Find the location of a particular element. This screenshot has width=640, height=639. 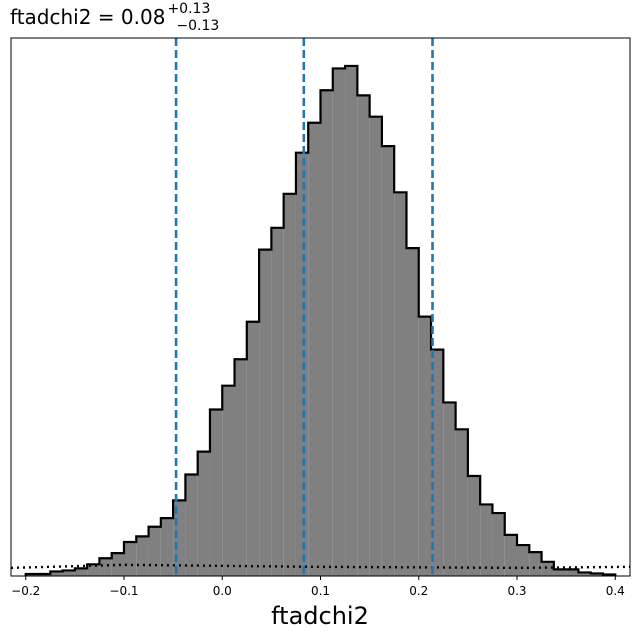

x-tick-label: 0.1 is located at coordinates (320, 591).